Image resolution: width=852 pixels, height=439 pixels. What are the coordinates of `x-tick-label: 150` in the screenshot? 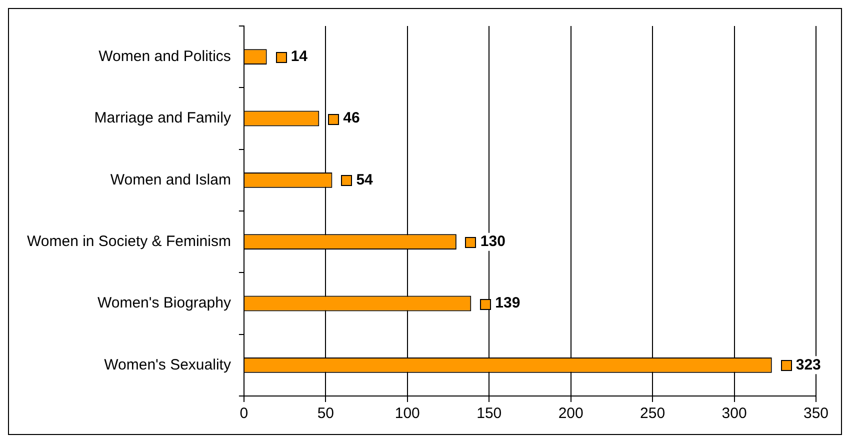 It's located at (489, 413).